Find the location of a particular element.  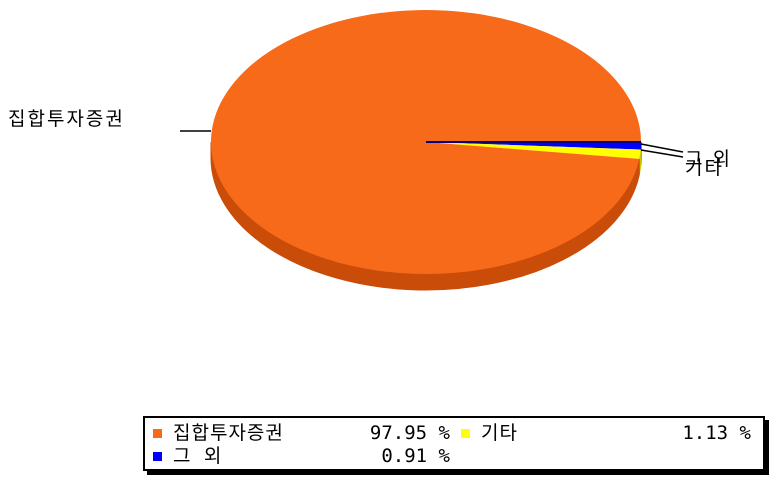

legend-value: 1.13 % is located at coordinates (716, 433).